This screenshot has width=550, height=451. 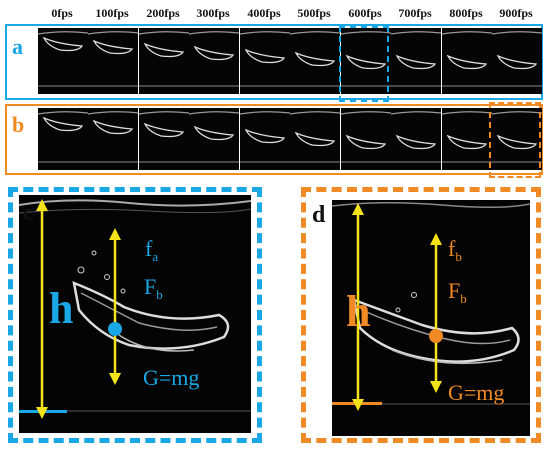 What do you see at coordinates (18, 124) in the screenshot?
I see `row-b-letter: b` at bounding box center [18, 124].